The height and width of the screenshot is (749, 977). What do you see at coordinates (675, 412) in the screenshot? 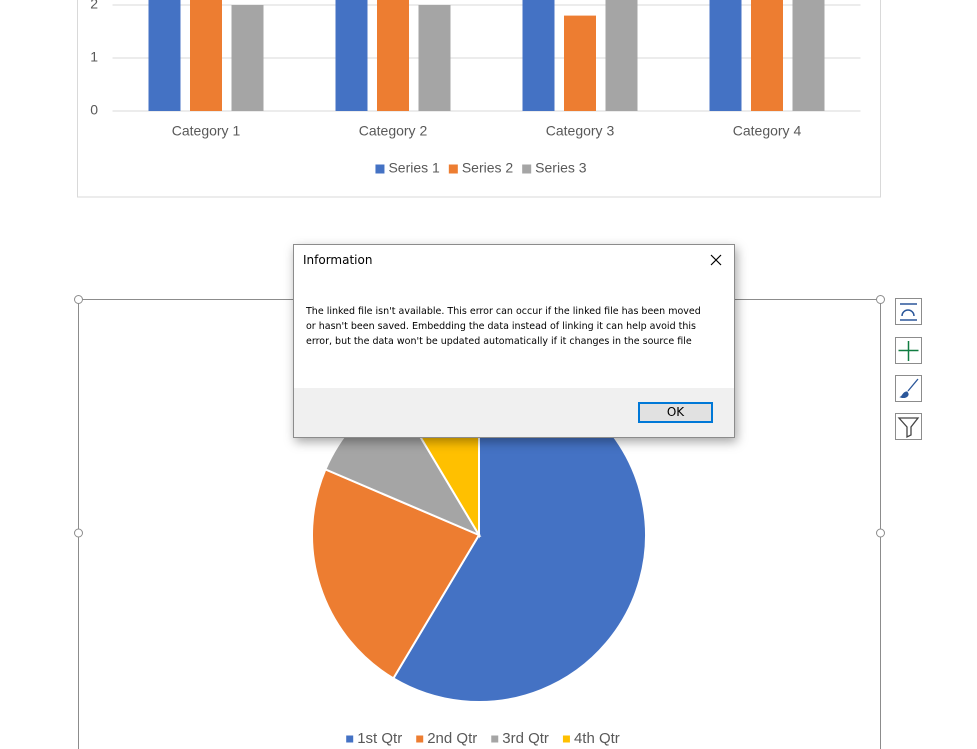
I see `ok-button: OK` at bounding box center [675, 412].